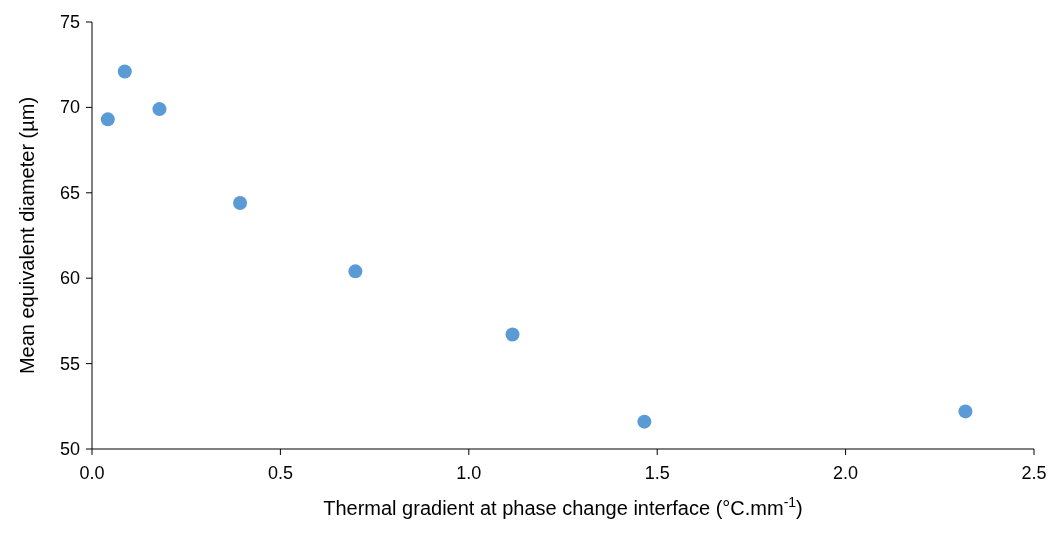  Describe the element at coordinates (846, 473) in the screenshot. I see `x-tick-label: 2.0` at that location.